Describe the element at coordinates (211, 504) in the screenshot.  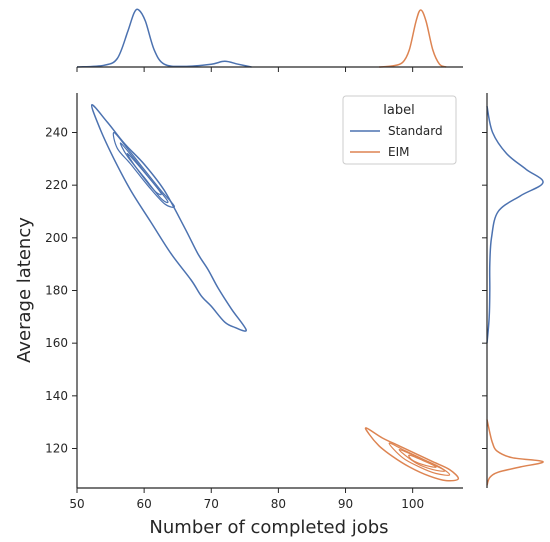
I see `x-tick-label-70: 70` at that location.